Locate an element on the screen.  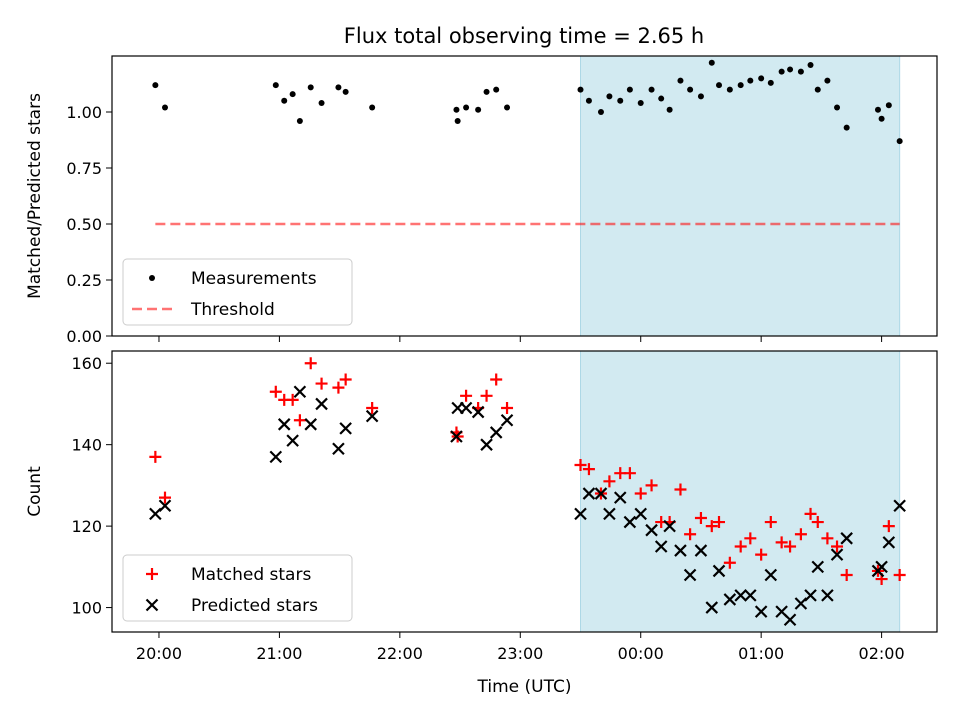
x-tick-label: 23:00 is located at coordinates (520, 653).